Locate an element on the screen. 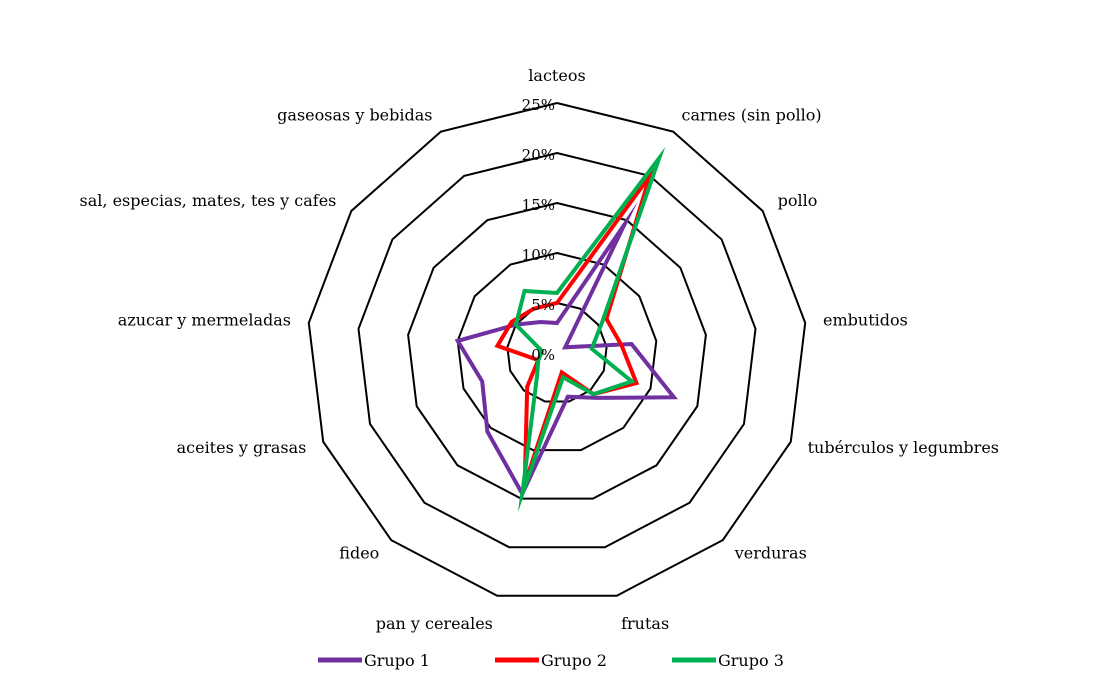  series is located at coordinates (566, 329).